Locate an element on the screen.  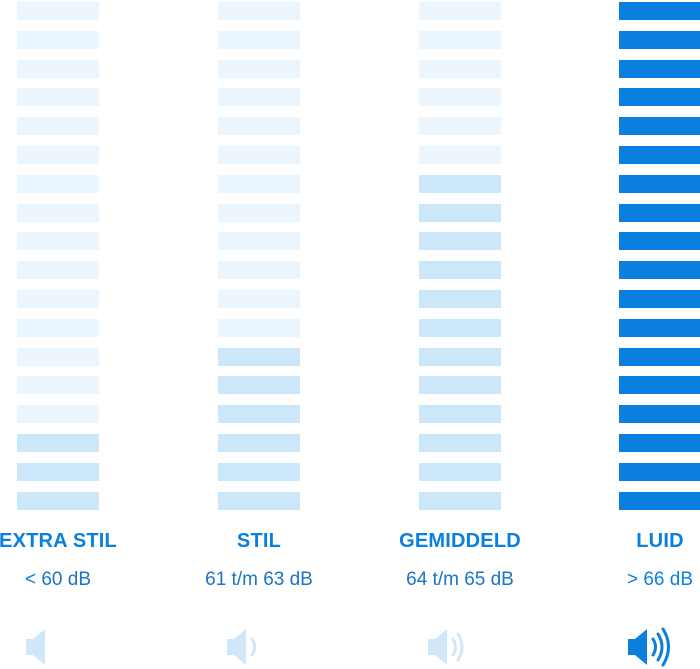
level-range: 64 t/m 65 dB is located at coordinates (460, 579).